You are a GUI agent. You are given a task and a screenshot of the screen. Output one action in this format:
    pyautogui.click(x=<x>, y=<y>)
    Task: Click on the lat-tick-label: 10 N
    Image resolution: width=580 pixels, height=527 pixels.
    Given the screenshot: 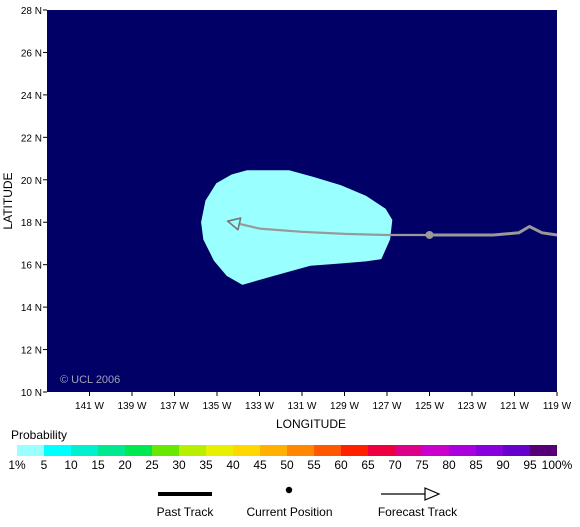 What is the action you would take?
    pyautogui.click(x=31, y=393)
    